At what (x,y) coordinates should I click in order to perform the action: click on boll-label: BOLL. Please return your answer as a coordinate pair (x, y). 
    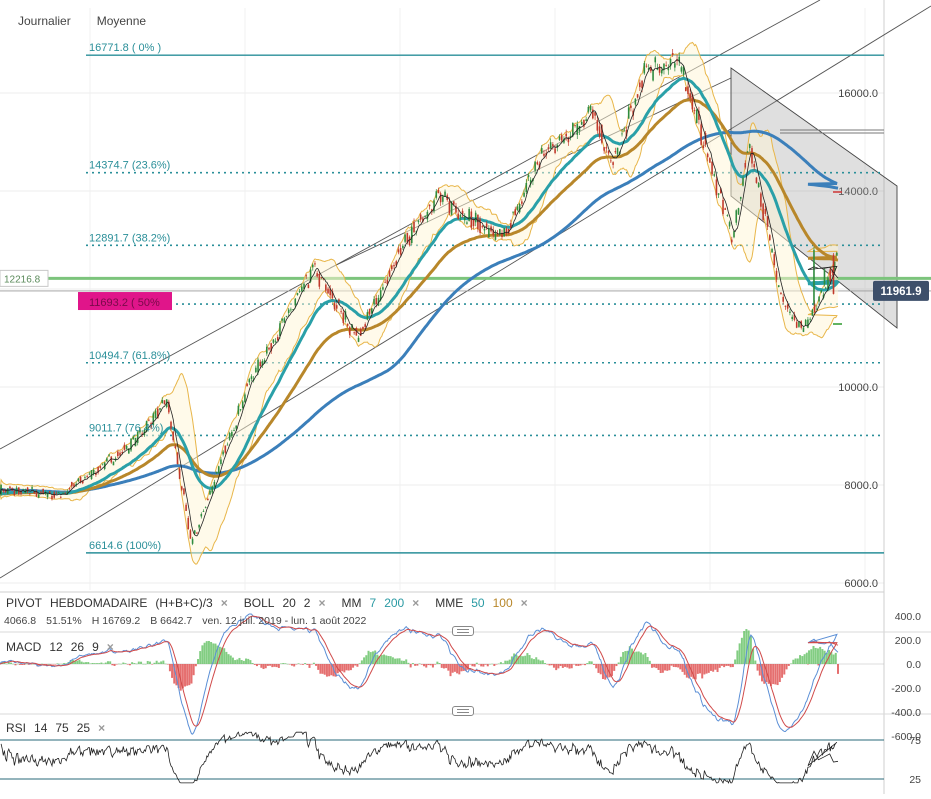
    Looking at the image, I should click on (259, 603).